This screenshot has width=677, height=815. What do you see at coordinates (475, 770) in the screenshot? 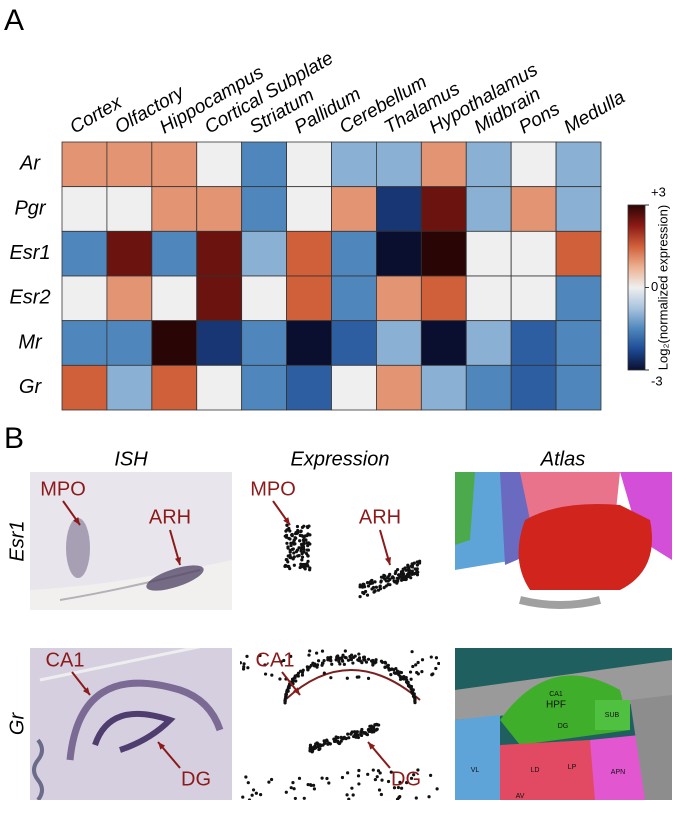
I see `atlas-label: VL` at bounding box center [475, 770].